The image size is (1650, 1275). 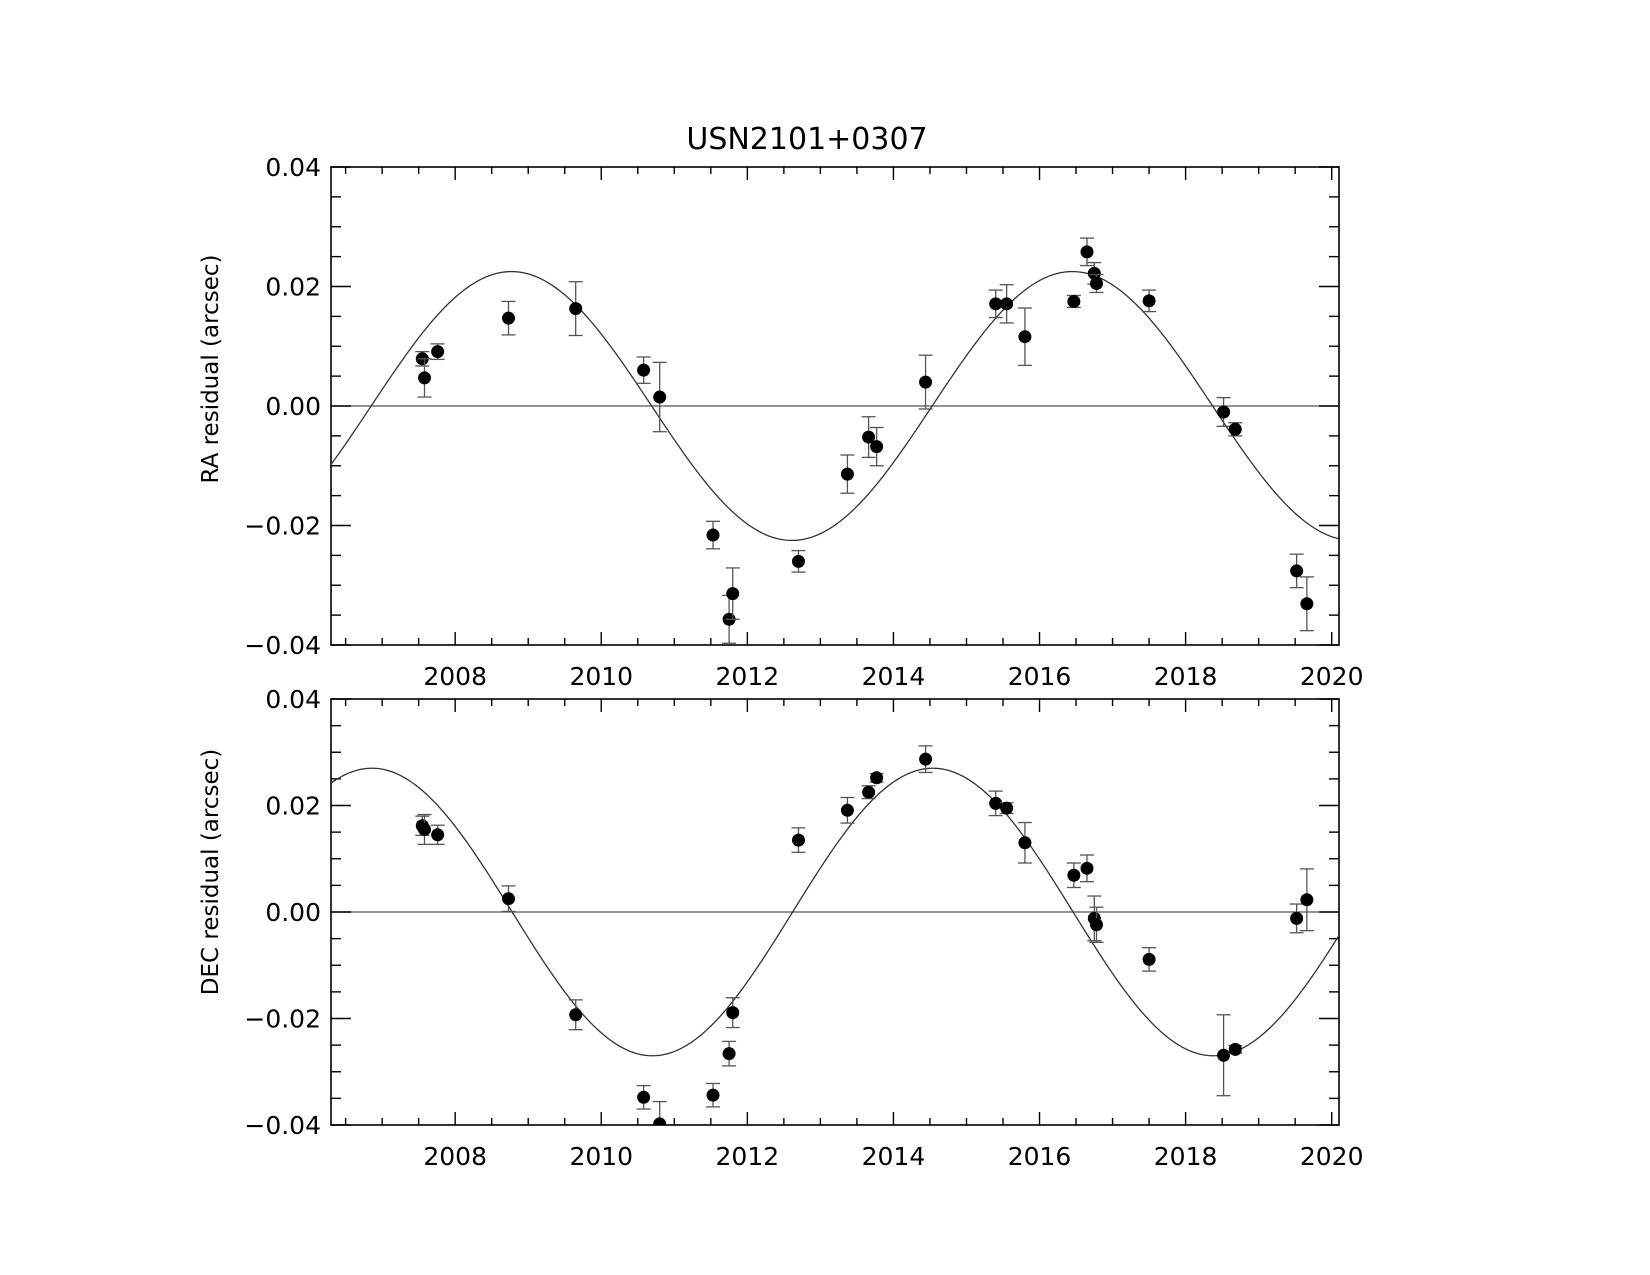 What do you see at coordinates (211, 872) in the screenshot?
I see `dec-y-axis-label: DEC residual (arcsec)` at bounding box center [211, 872].